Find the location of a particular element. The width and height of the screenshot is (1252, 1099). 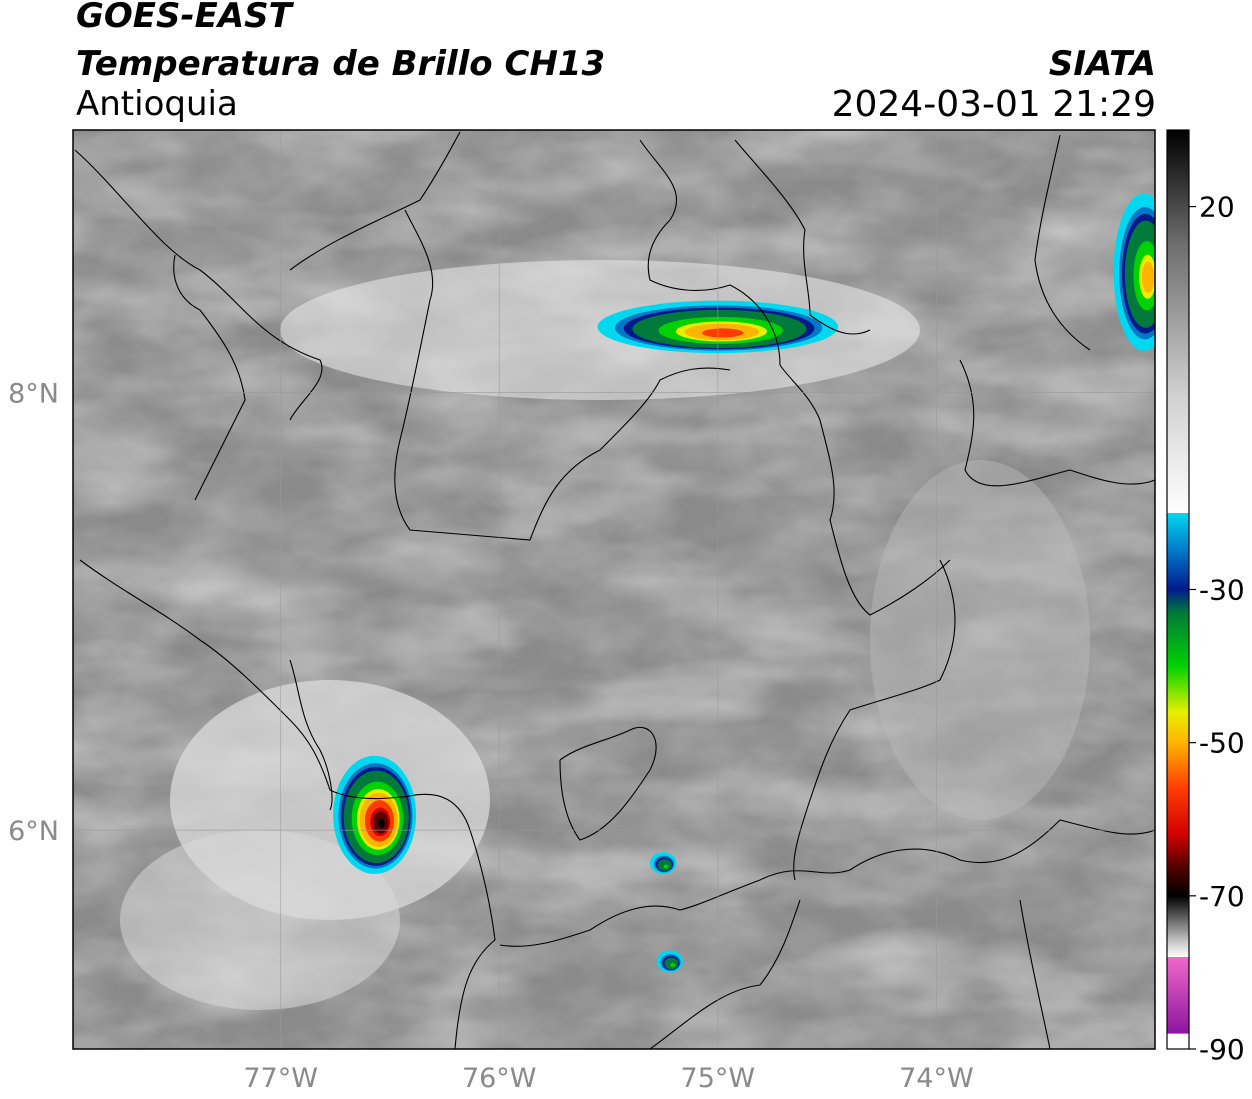

bright-cloud-south is located at coordinates (260, 920).